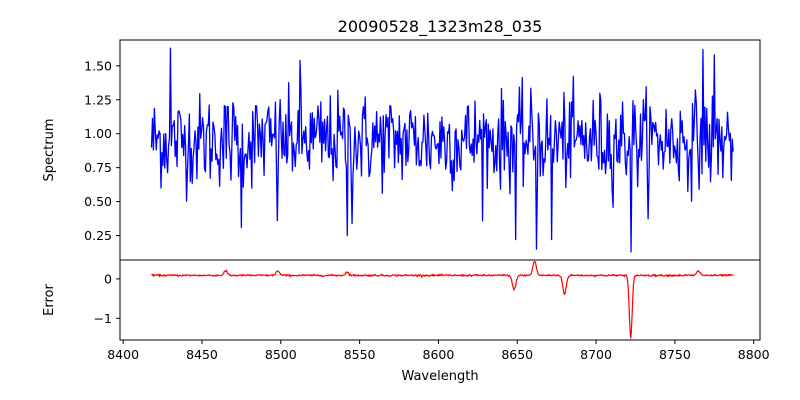 Image resolution: width=800 pixels, height=400 pixels. What do you see at coordinates (98, 167) in the screenshot?
I see `spectrum-y-tick-label: 0.75` at bounding box center [98, 167].